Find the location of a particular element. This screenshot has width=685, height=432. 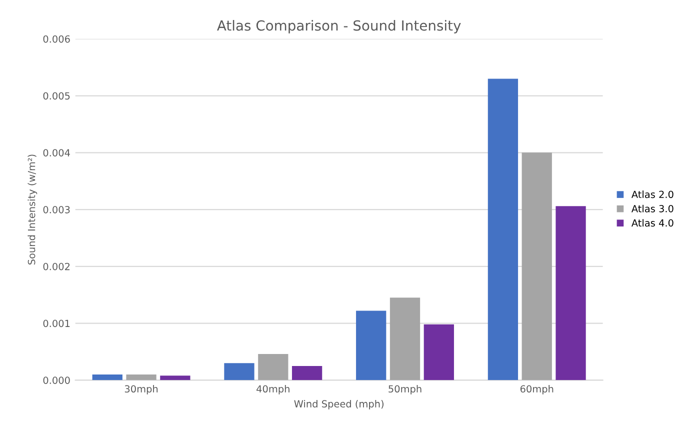

legend-label: Atlas 4.0 is located at coordinates (652, 223).